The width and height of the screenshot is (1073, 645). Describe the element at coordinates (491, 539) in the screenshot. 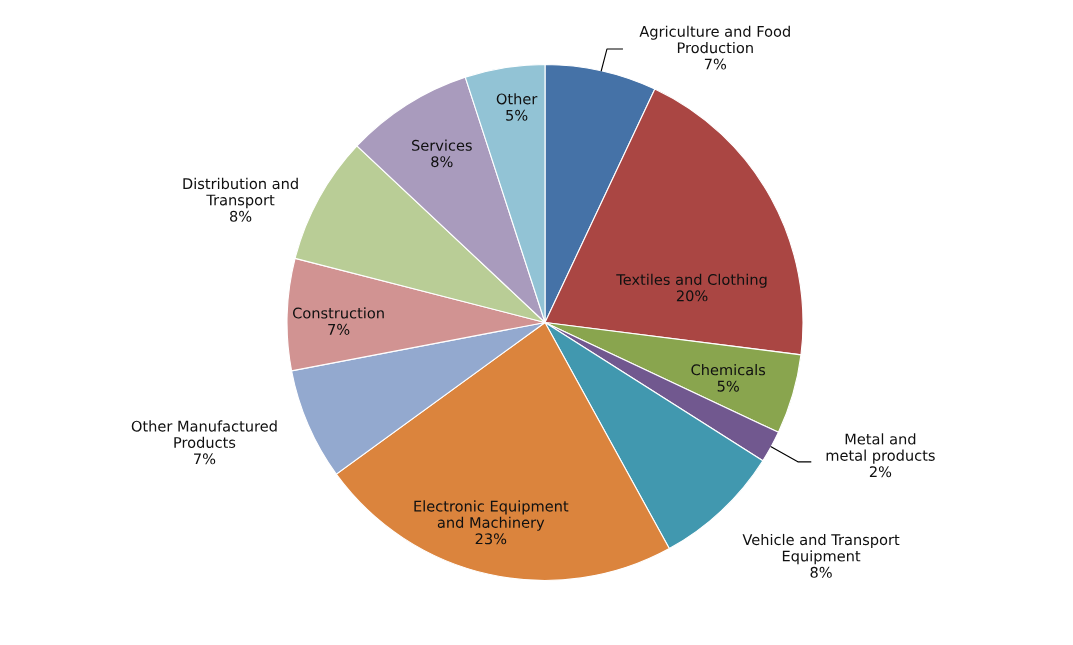

I see `data-label: 23%` at that location.